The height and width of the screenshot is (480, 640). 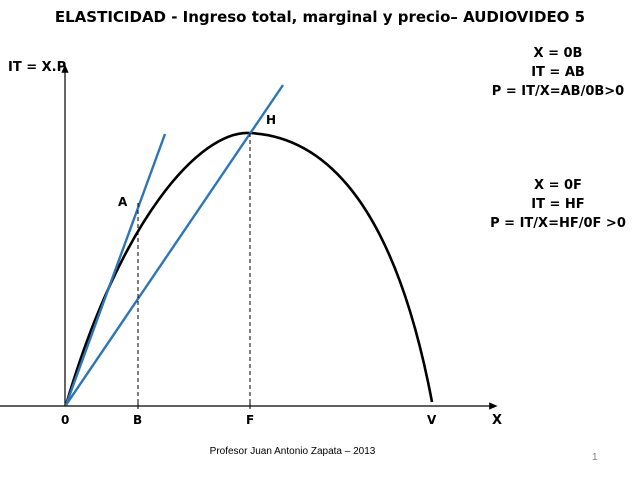 I want to click on note-point-a: X = 0B IT = AB P = IT/X=AB/0B>0, so click(x=558, y=72).